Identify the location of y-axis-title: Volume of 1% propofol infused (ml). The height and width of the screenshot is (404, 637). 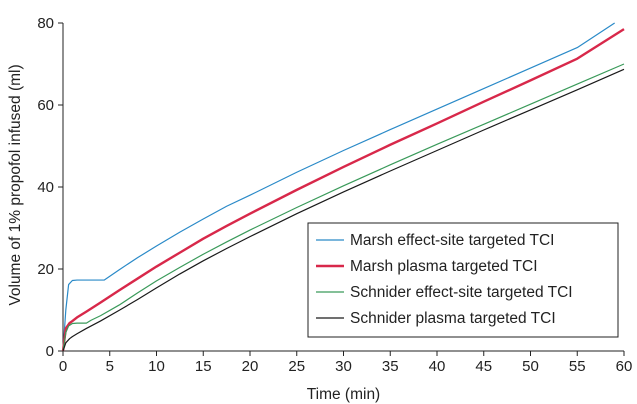
(15, 184).